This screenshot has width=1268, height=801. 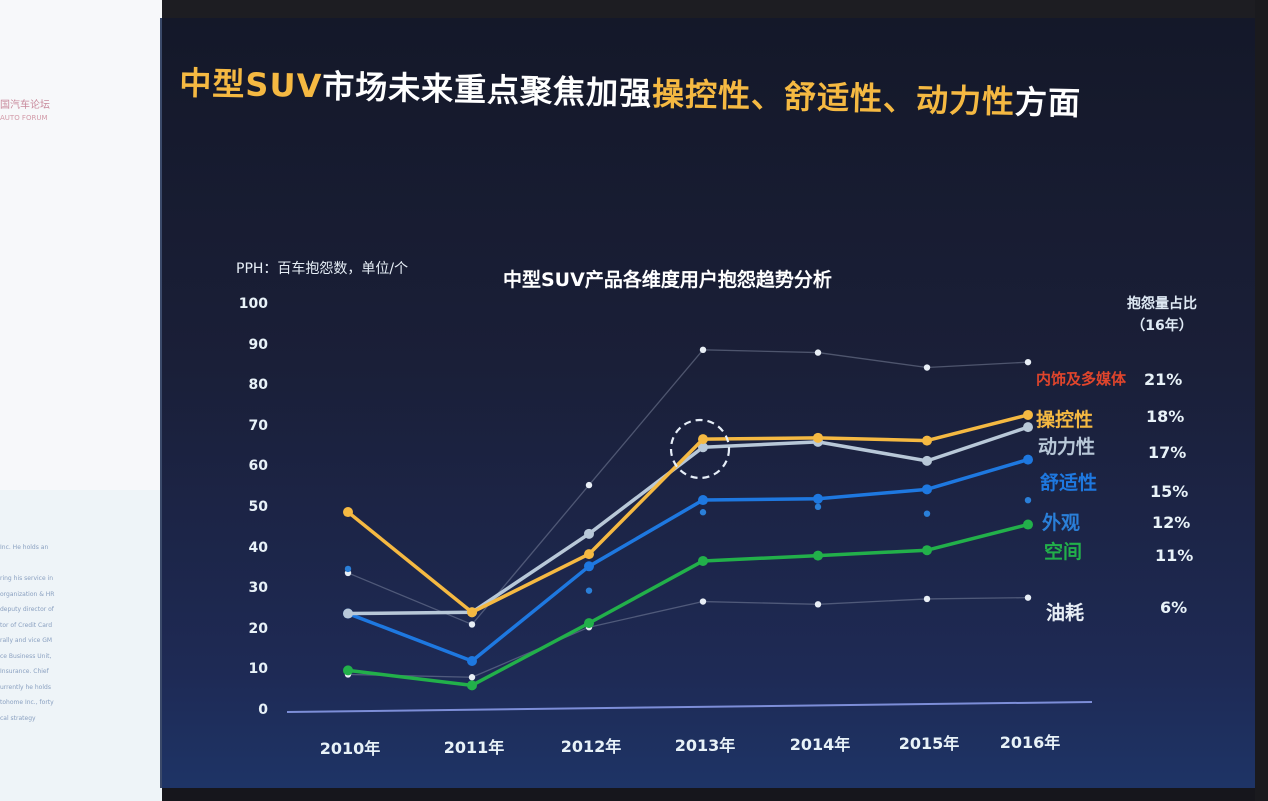 What do you see at coordinates (25, 687) in the screenshot?
I see `bio-line: urrently he holds` at bounding box center [25, 687].